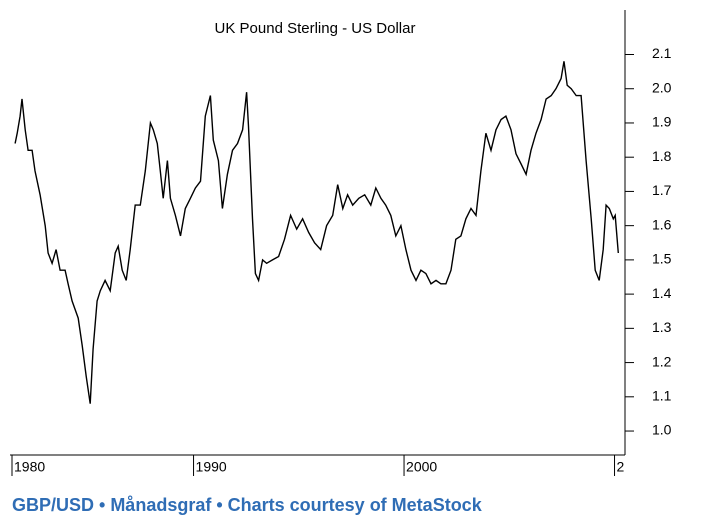  What do you see at coordinates (662, 53) in the screenshot?
I see `y-tick-label: 2.1` at bounding box center [662, 53].